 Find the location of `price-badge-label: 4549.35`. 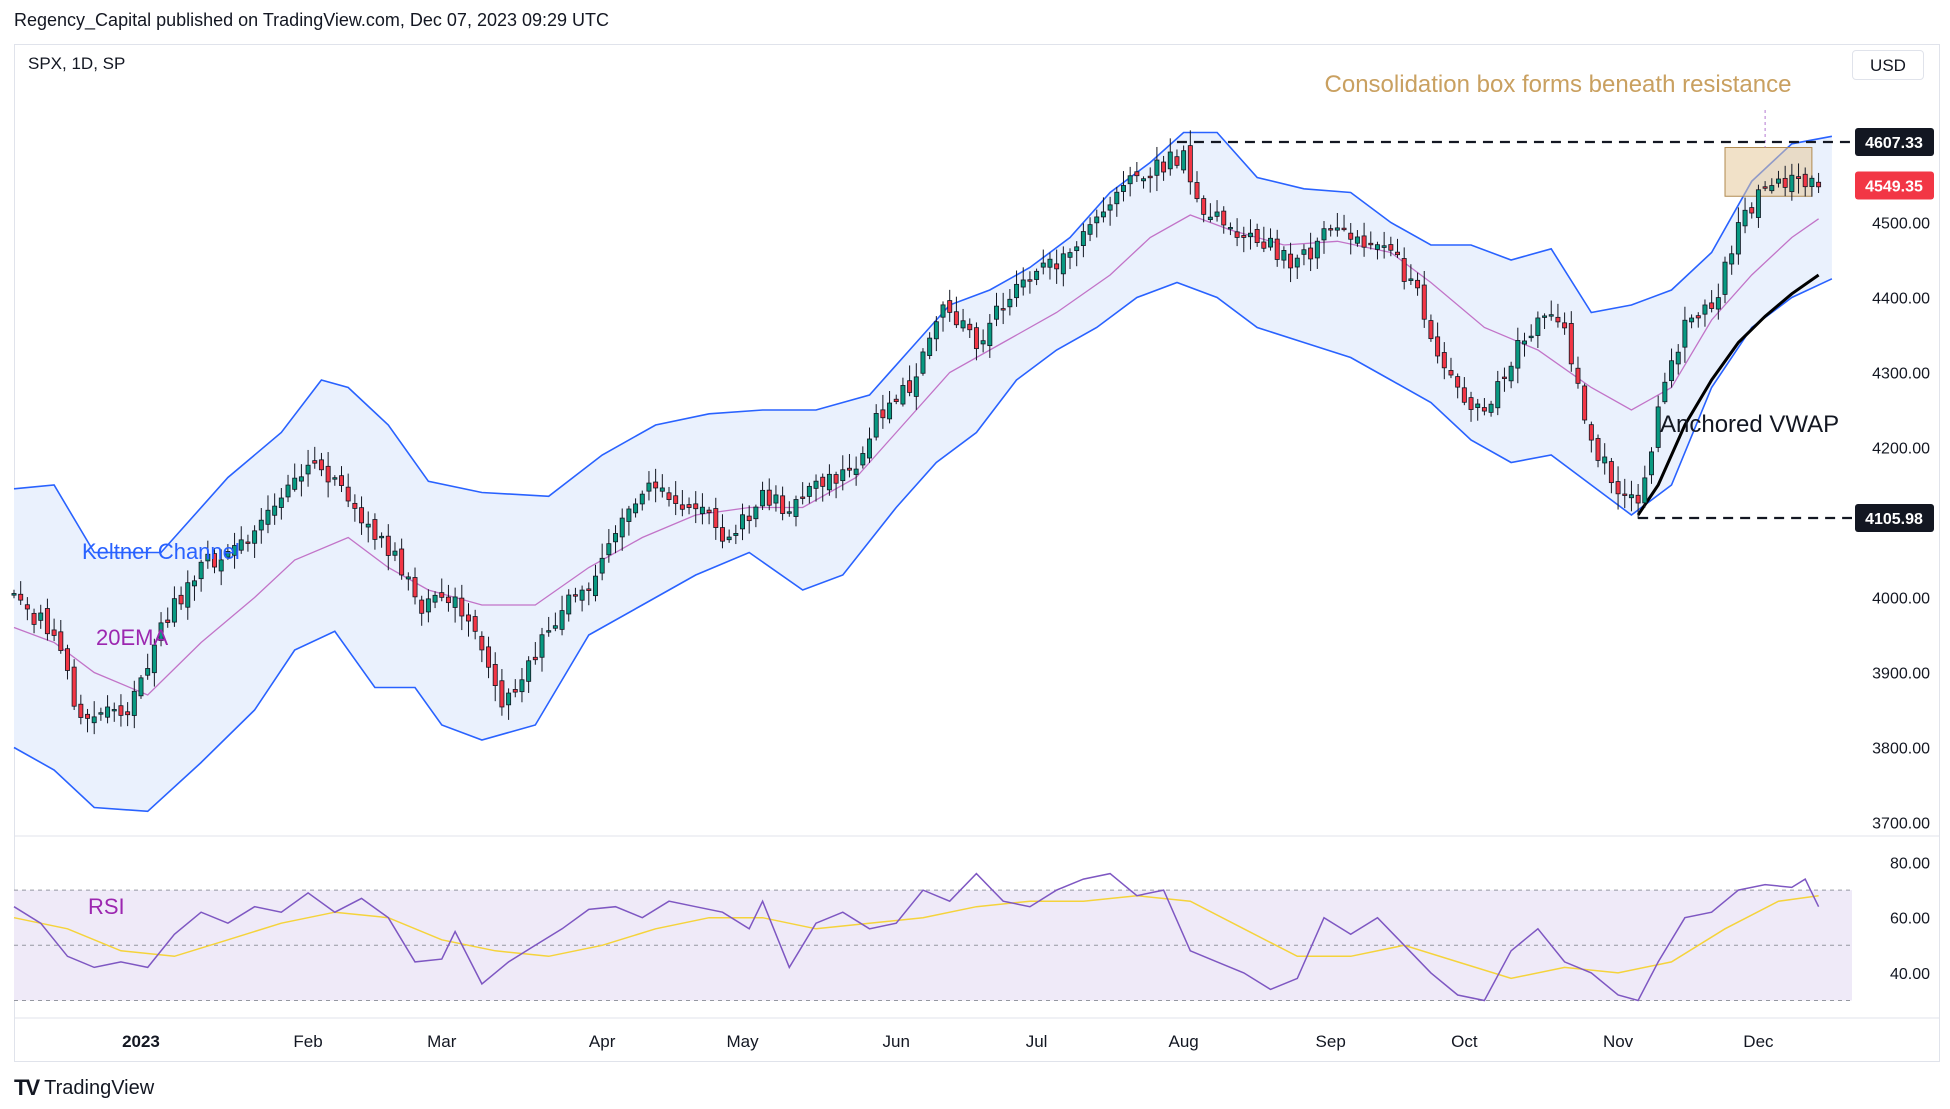

price-badge-label: 4549.35 is located at coordinates (1894, 186).